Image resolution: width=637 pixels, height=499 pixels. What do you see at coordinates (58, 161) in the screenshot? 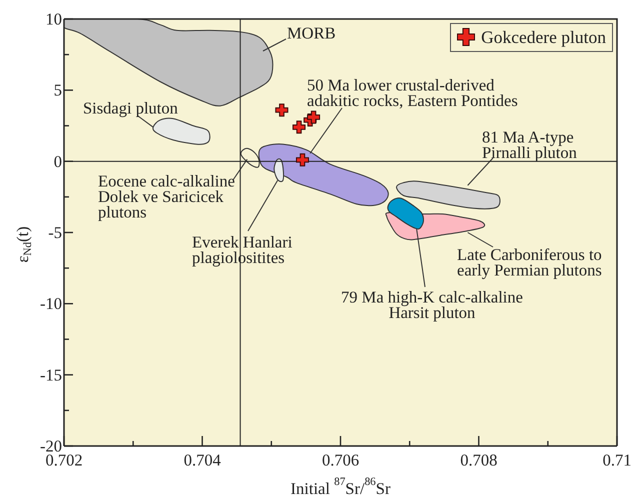
I see `y-tick-label: 0` at bounding box center [58, 161].